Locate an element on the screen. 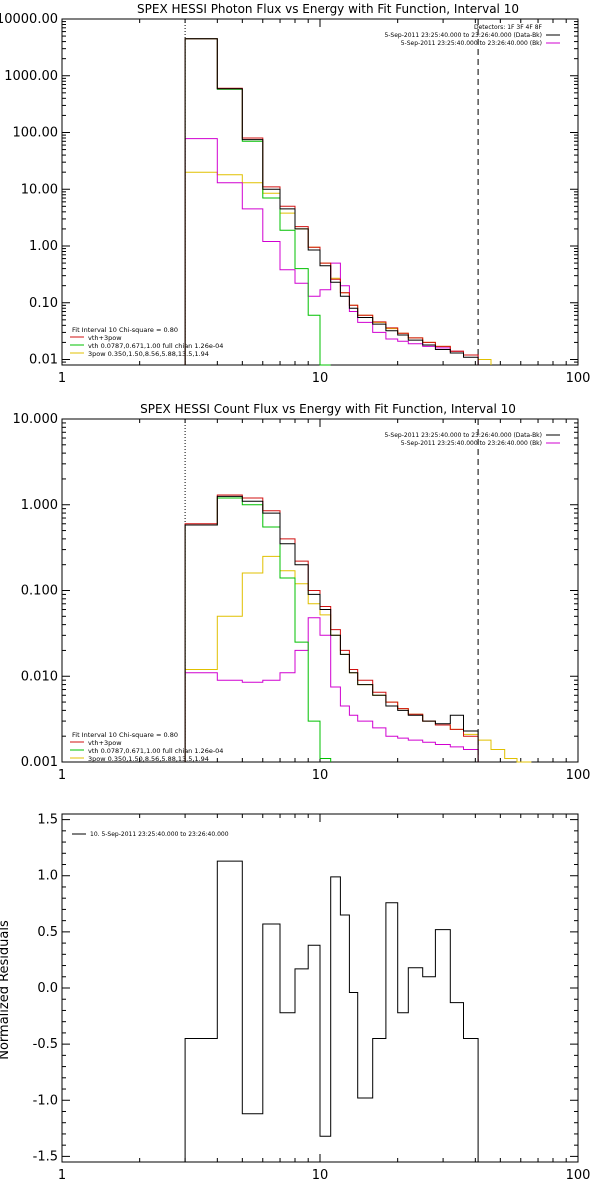 This screenshot has width=600, height=1200. y-tick-label: 10.00 is located at coordinates (39, 189).